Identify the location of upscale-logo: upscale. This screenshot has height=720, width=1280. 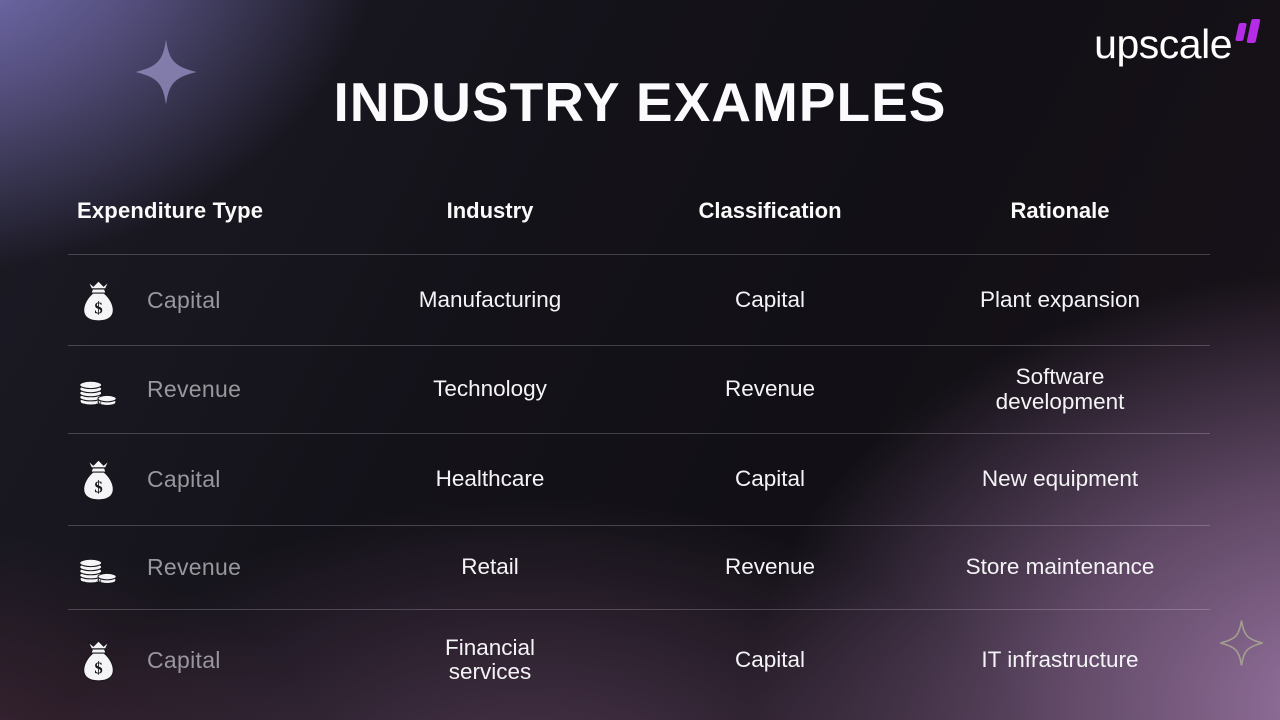
(1177, 41).